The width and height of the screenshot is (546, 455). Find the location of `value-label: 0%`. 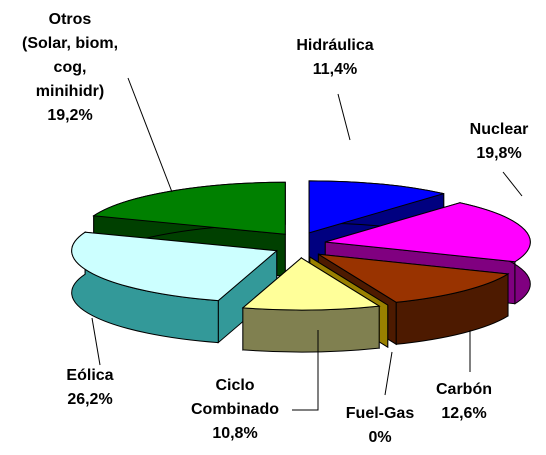

value-label: 0% is located at coordinates (380, 437).